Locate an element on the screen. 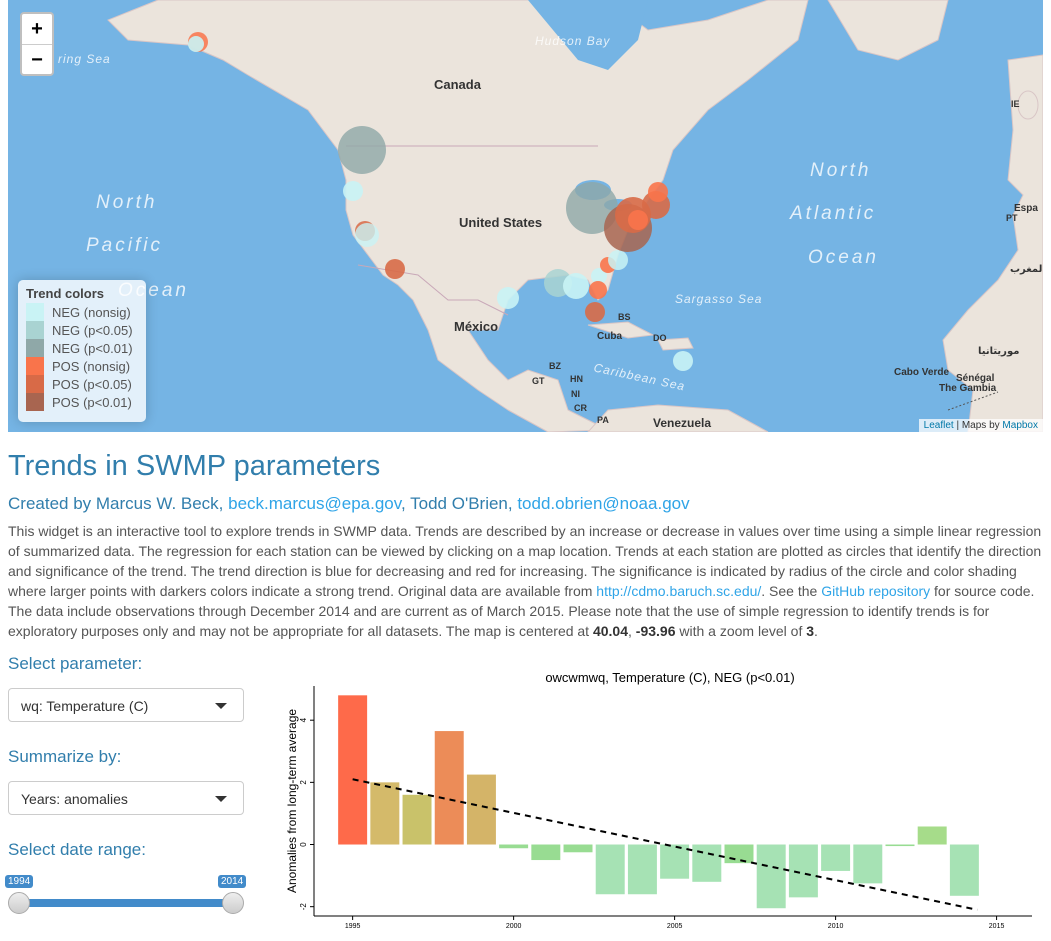  chart-ytick-label: 0 is located at coordinates (303, 844).